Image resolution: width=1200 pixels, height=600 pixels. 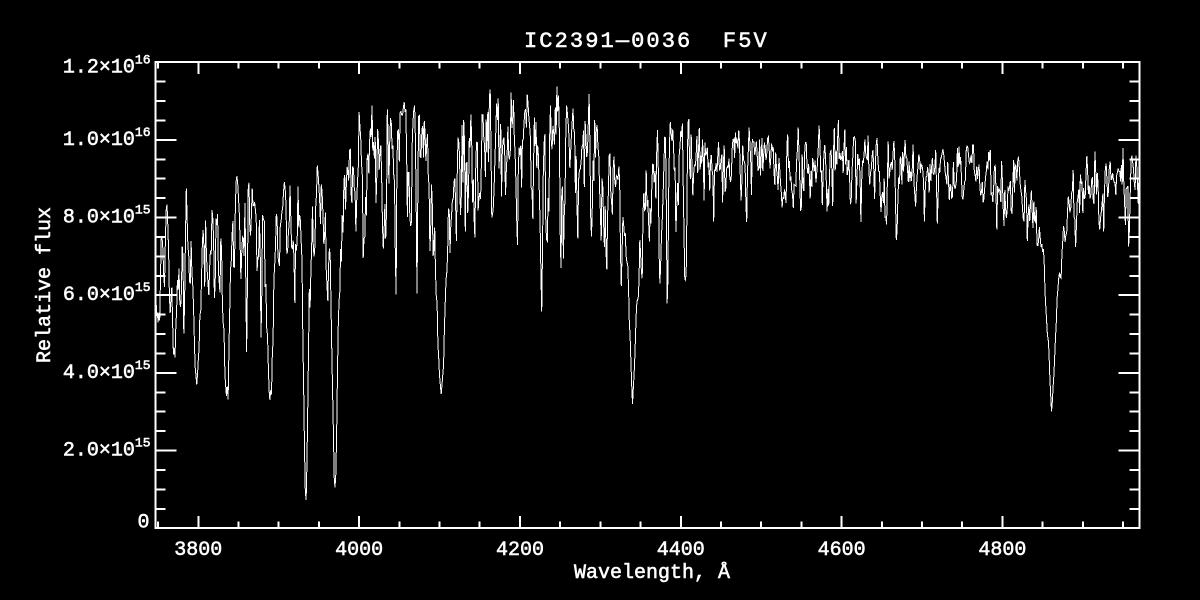 I want to click on svg-text: 0, so click(x=143, y=523).